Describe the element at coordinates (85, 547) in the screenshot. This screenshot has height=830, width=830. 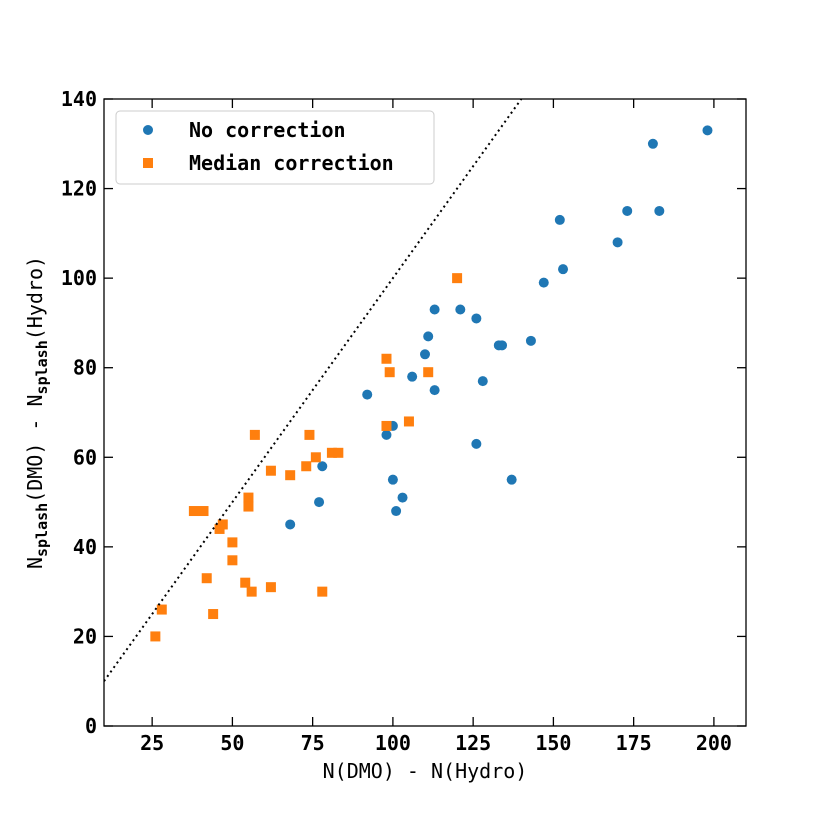
I see `y-tick-label: 40` at that location.